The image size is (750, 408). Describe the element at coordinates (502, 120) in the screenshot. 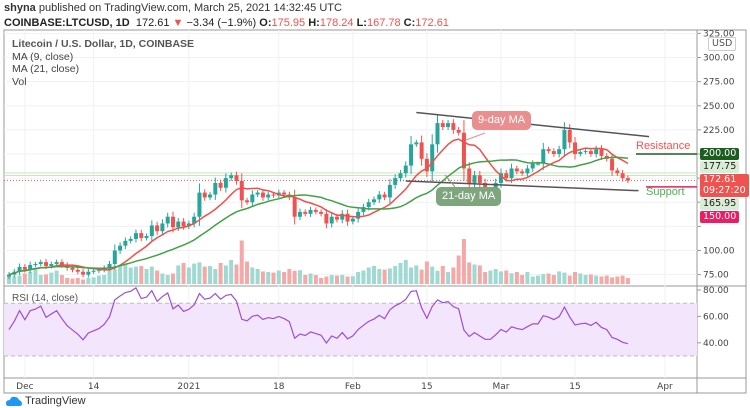

I see `ma9-annotation: 9-day MA` at that location.